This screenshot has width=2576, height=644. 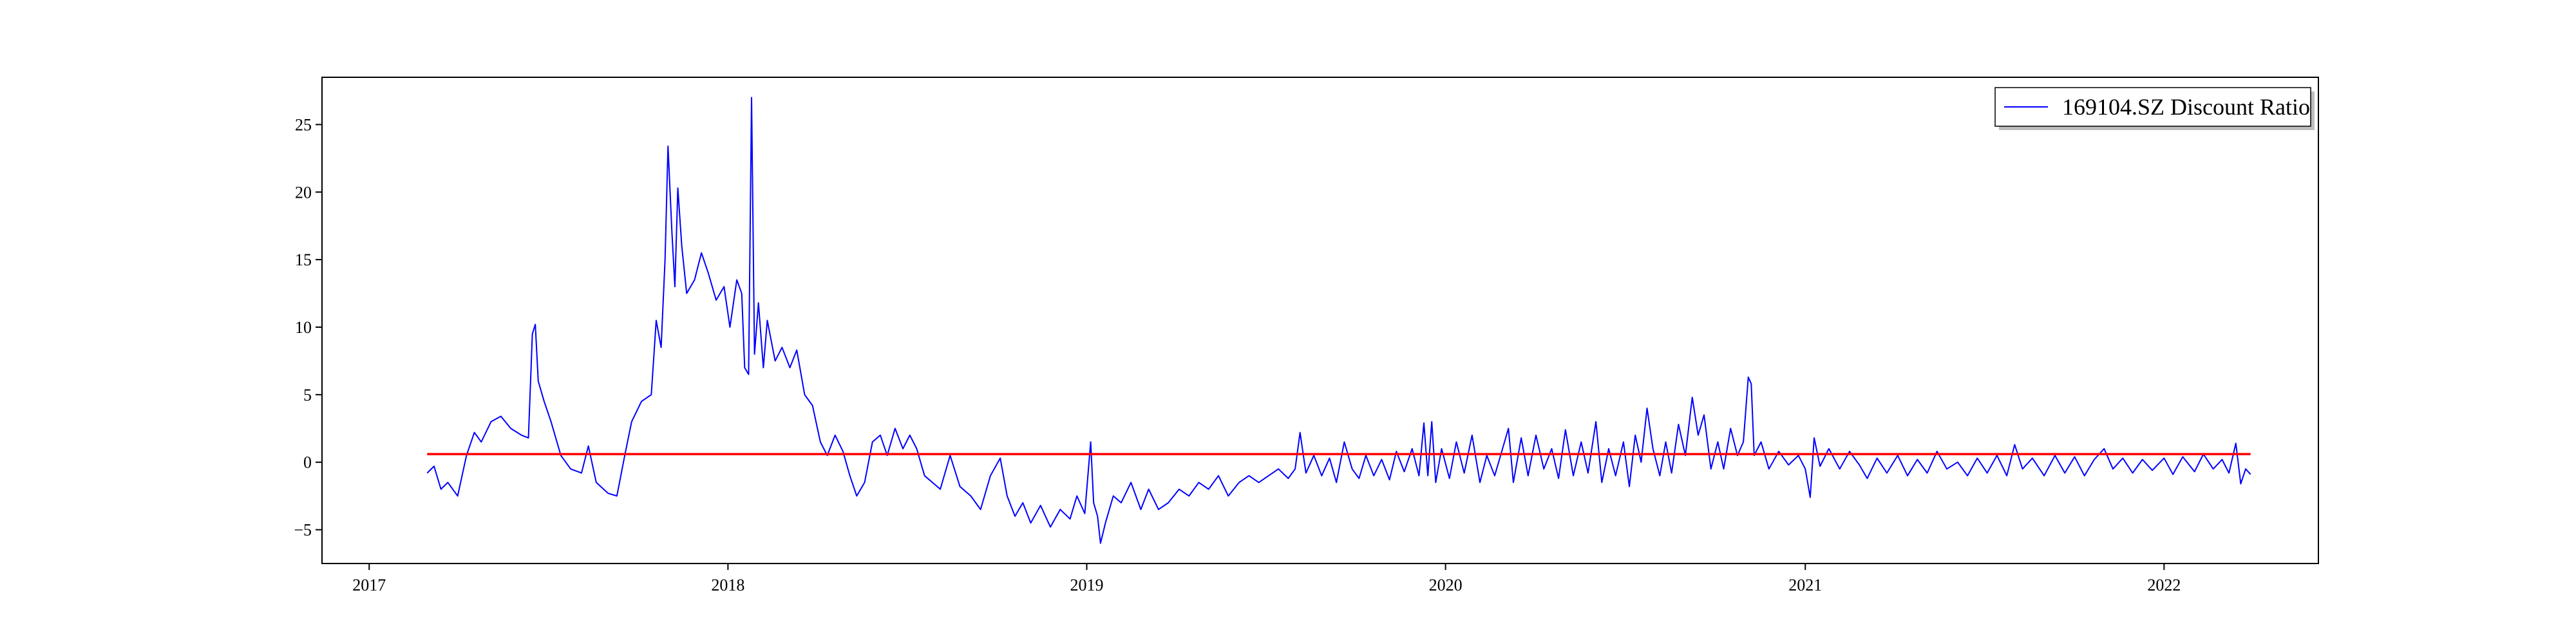 What do you see at coordinates (303, 327) in the screenshot?
I see `y-tick-label: 10` at bounding box center [303, 327].